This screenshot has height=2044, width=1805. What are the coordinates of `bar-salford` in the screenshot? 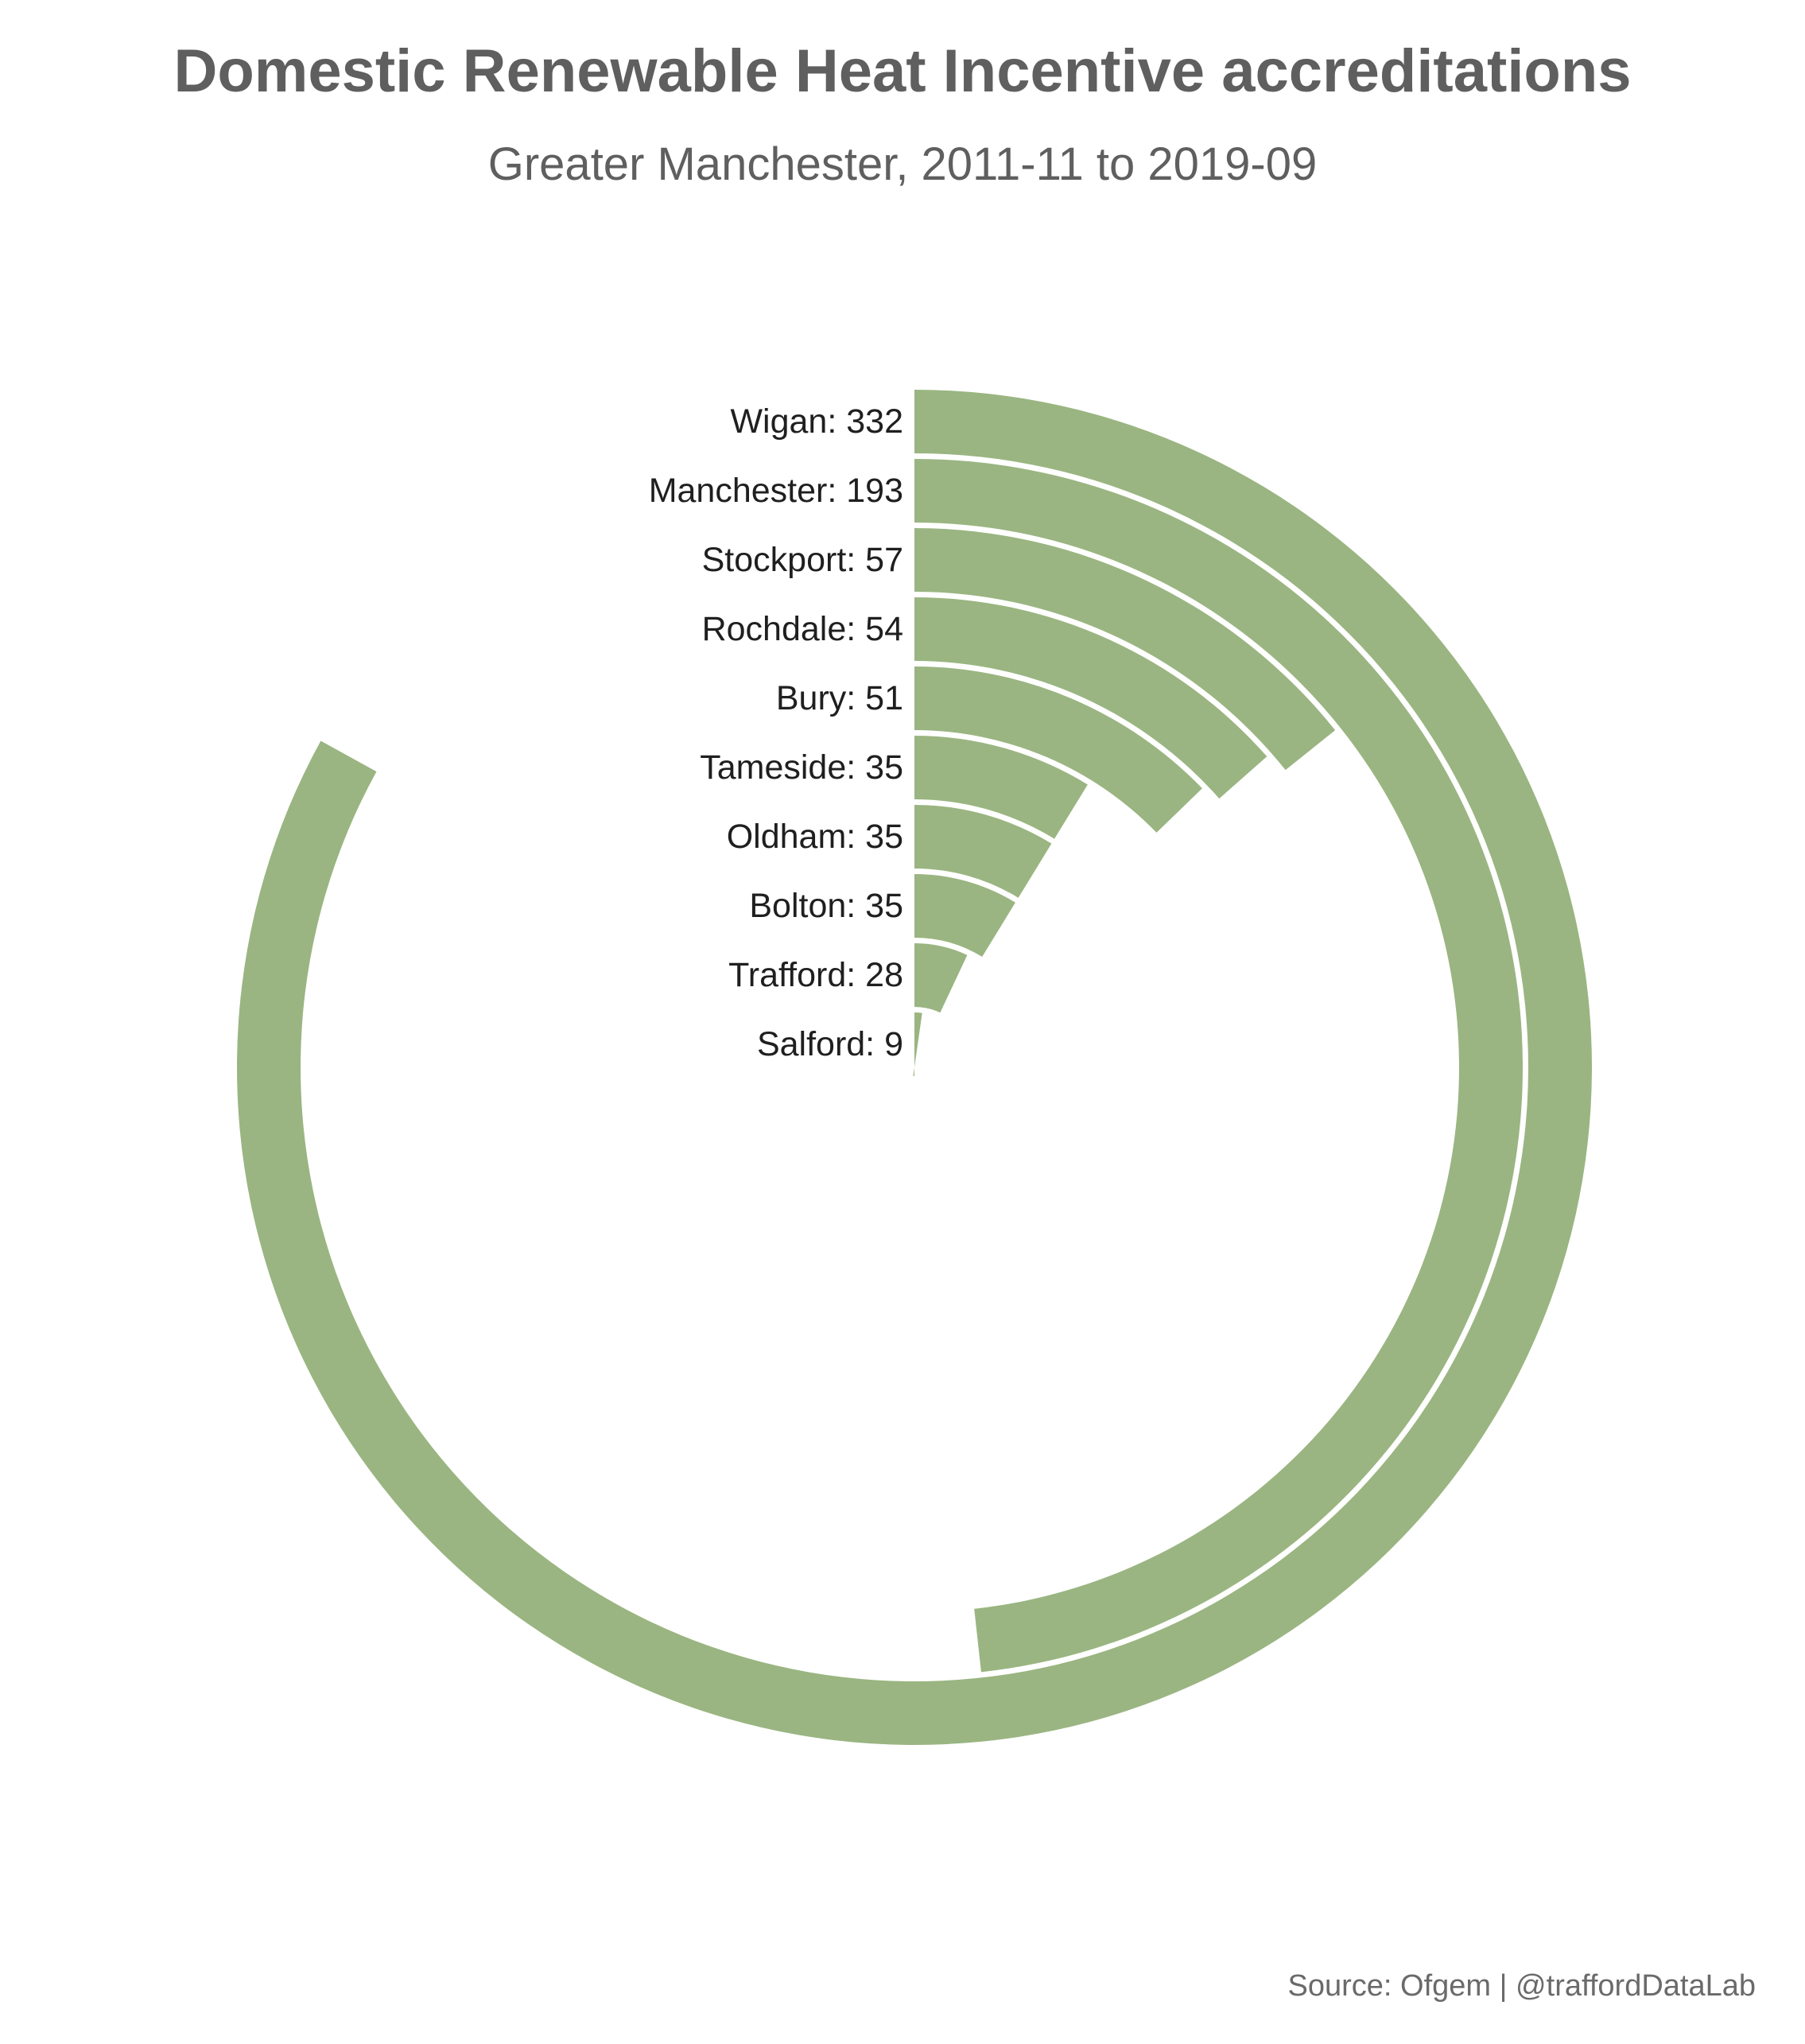 It's located at (917, 1044).